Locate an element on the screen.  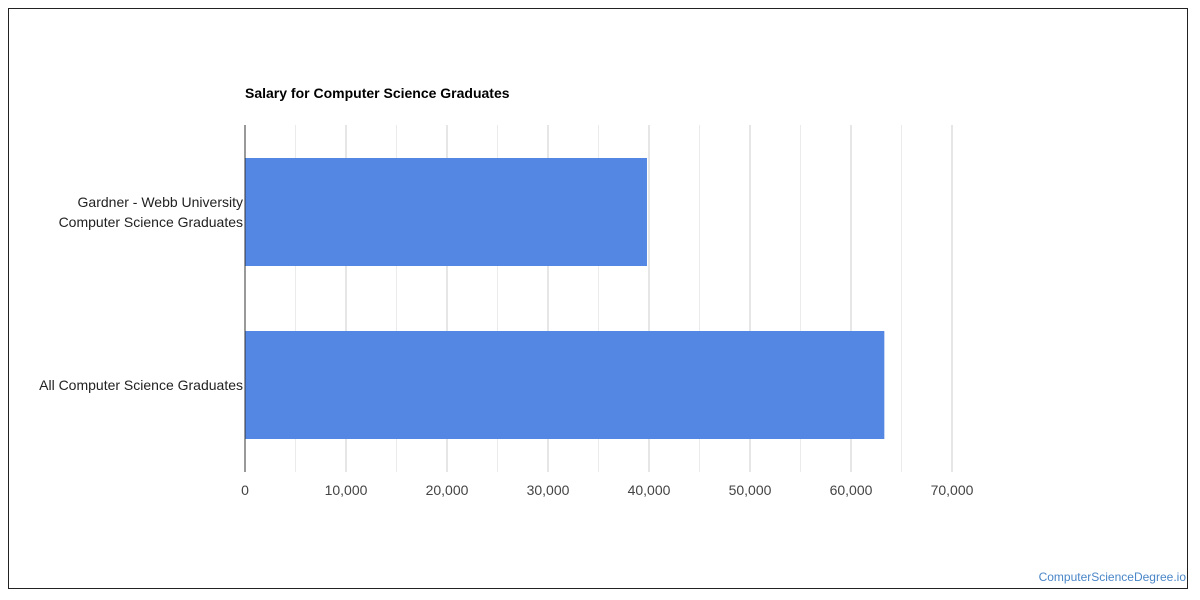
x-tick-label: 70,000 is located at coordinates (952, 490).